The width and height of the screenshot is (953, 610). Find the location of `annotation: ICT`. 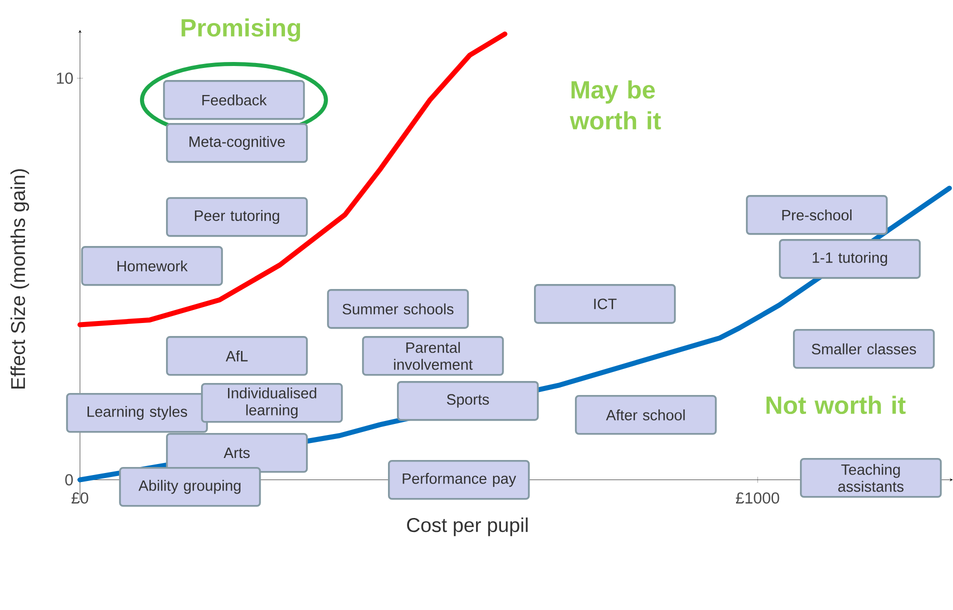

annotation: ICT is located at coordinates (605, 304).